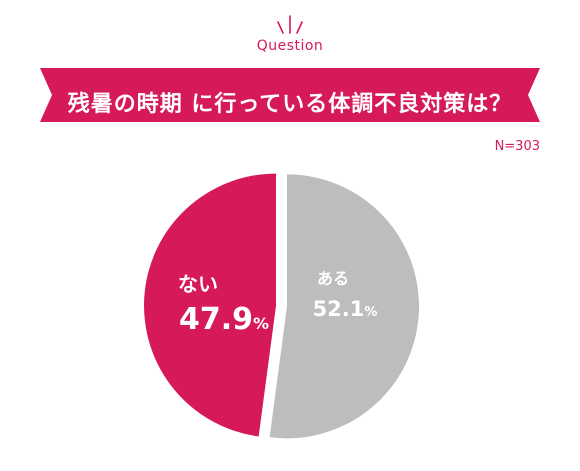  I want to click on pie-slice-nai, so click(210, 305).